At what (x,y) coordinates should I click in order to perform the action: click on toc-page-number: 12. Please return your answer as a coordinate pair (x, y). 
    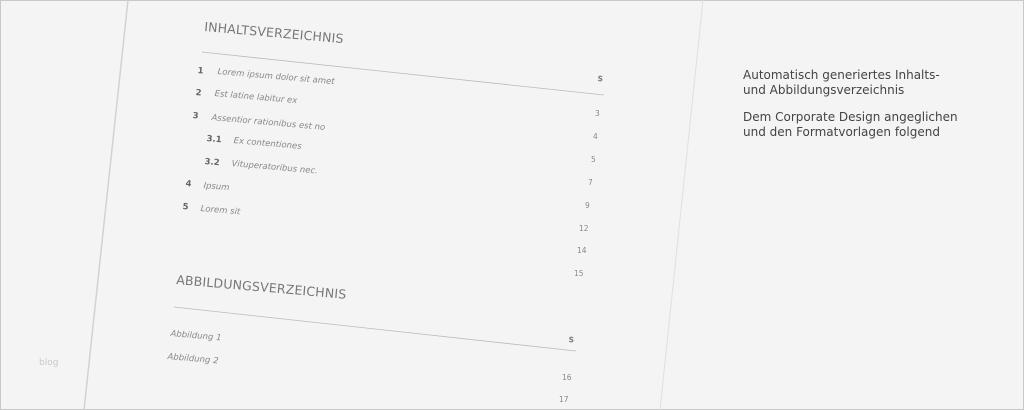
    Looking at the image, I should click on (584, 228).